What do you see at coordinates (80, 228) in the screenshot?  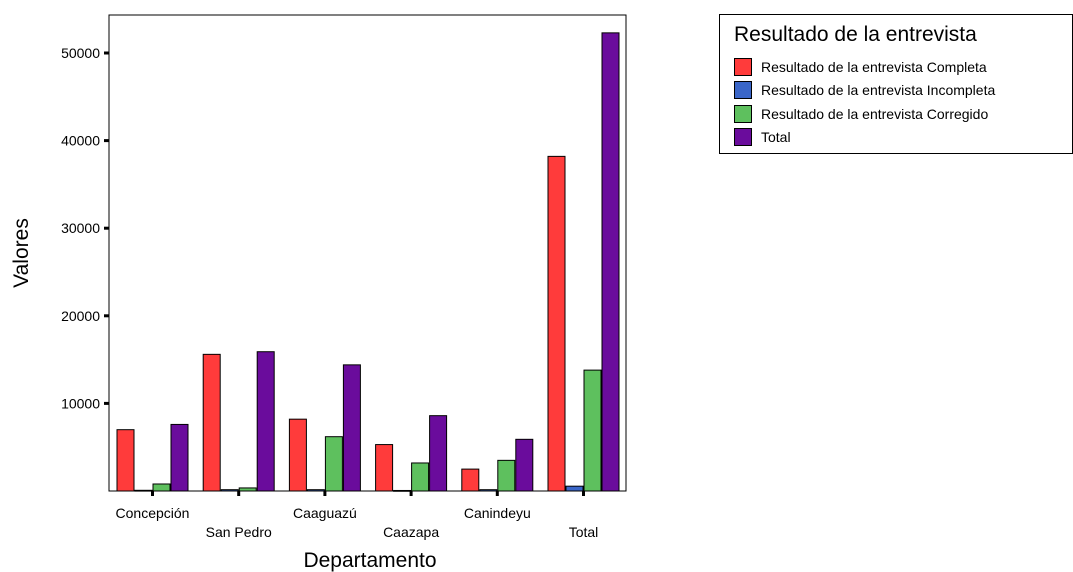 I see `y-tick-label: 30000` at bounding box center [80, 228].